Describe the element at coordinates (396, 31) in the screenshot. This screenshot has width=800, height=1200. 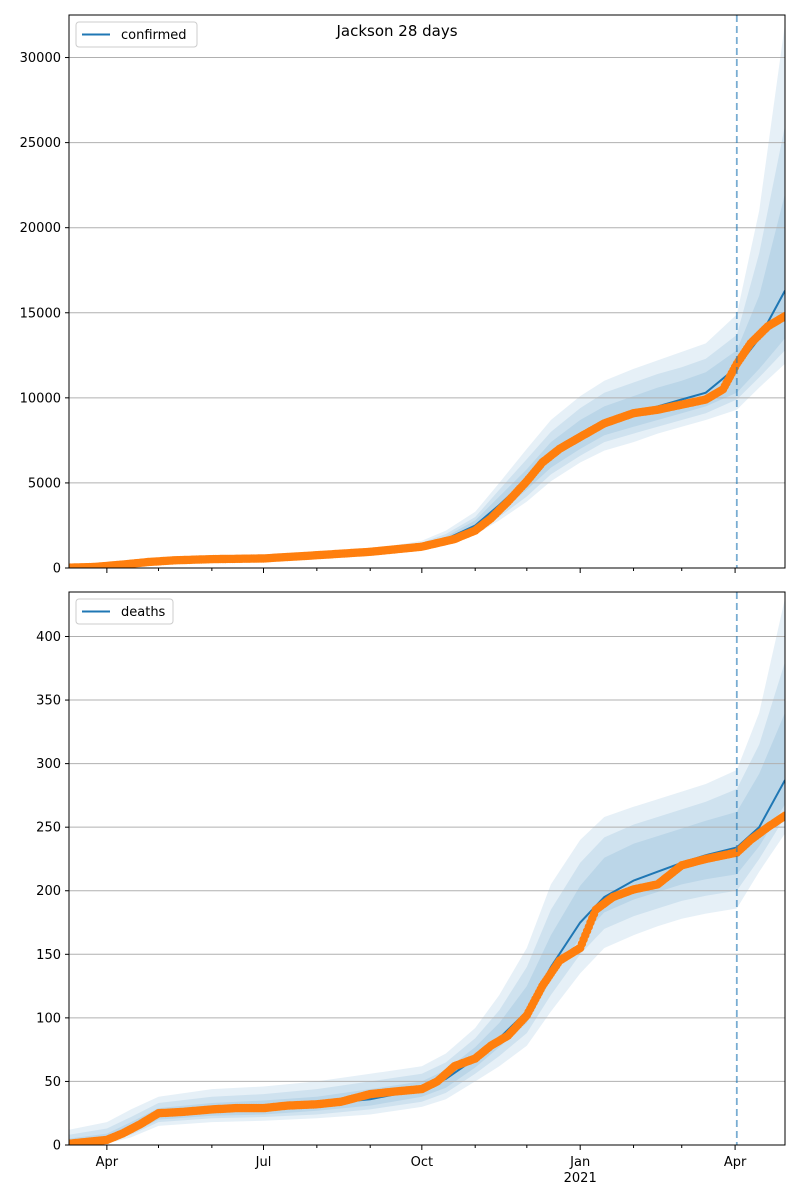
I see `figure-title: Jackson 28 days` at that location.